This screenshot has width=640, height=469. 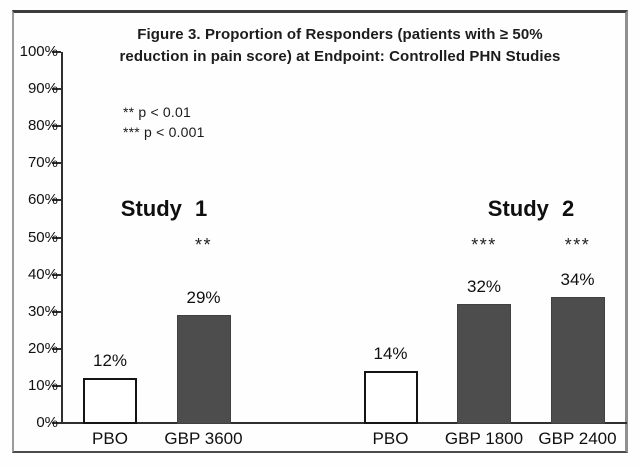 What do you see at coordinates (203, 438) in the screenshot?
I see `x-axis-category-label: GBP 3600` at bounding box center [203, 438].